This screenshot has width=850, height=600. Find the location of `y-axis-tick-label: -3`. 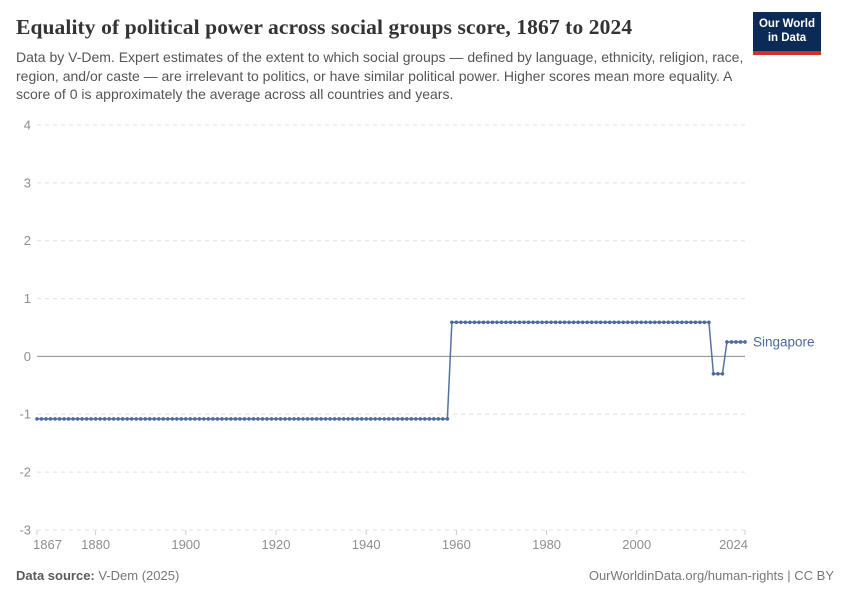

y-axis-tick-label: -3 is located at coordinates (25, 529).